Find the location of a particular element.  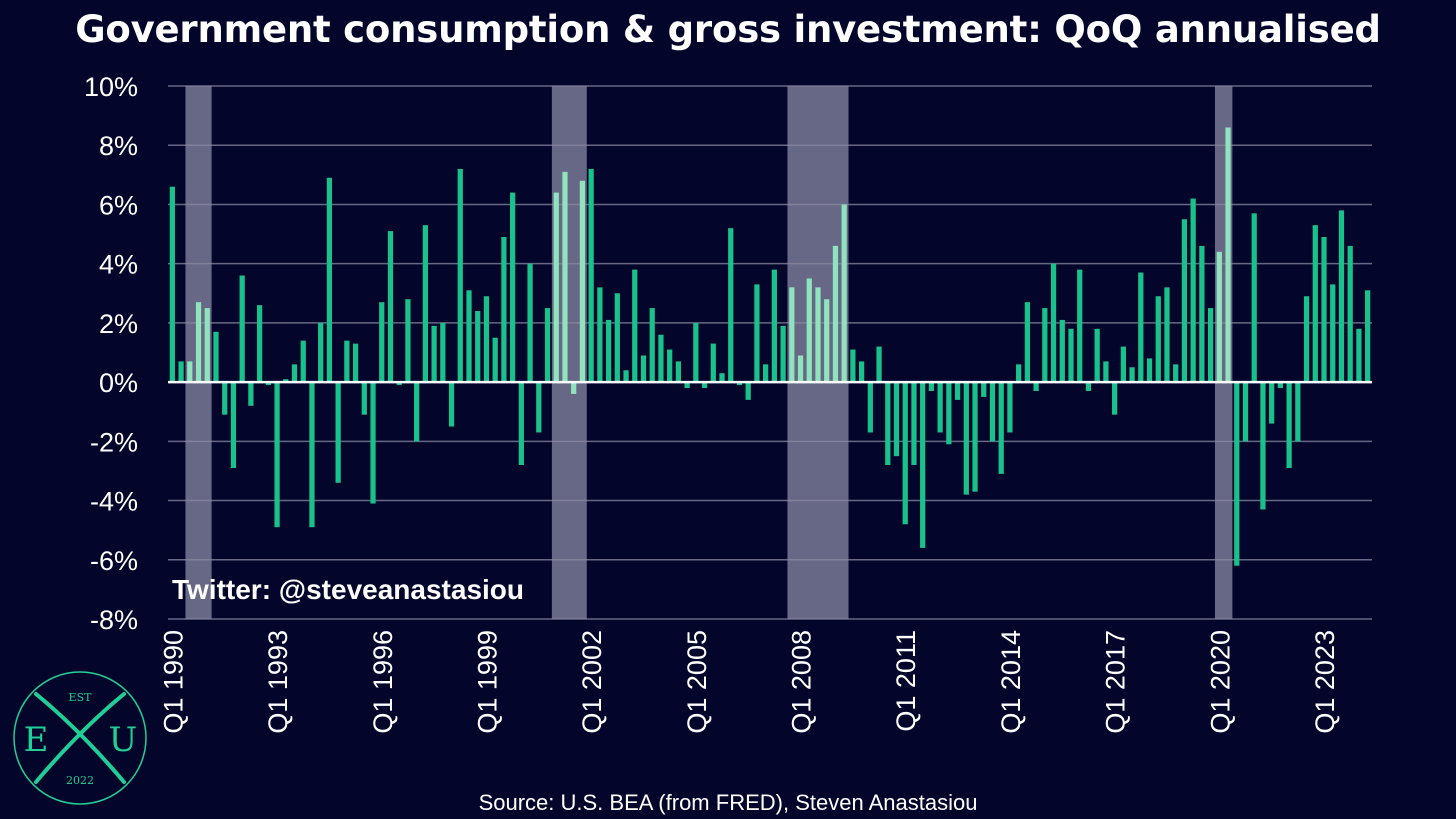

logo-est-text: EST is located at coordinates (81, 697).